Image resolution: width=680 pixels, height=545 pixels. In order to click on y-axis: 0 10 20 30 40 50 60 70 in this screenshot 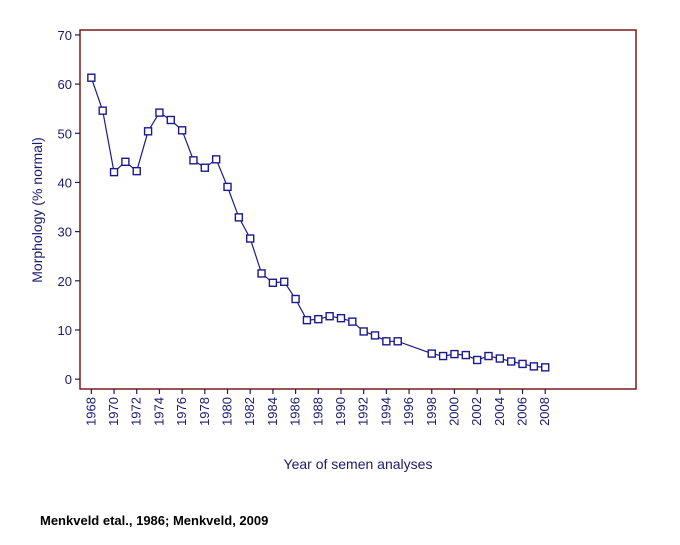, I will do `click(69, 207)`.